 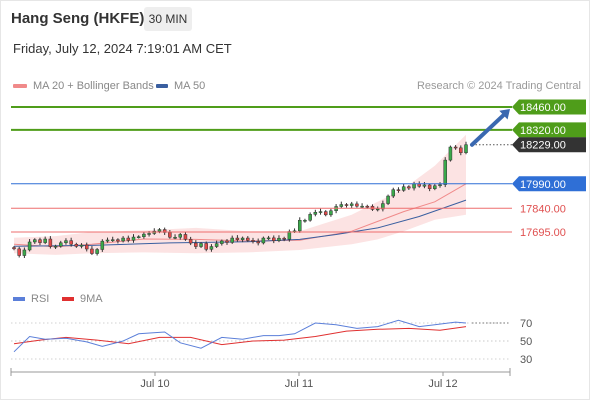 What do you see at coordinates (526, 324) in the screenshot?
I see `rsi-level-label: 70` at bounding box center [526, 324].